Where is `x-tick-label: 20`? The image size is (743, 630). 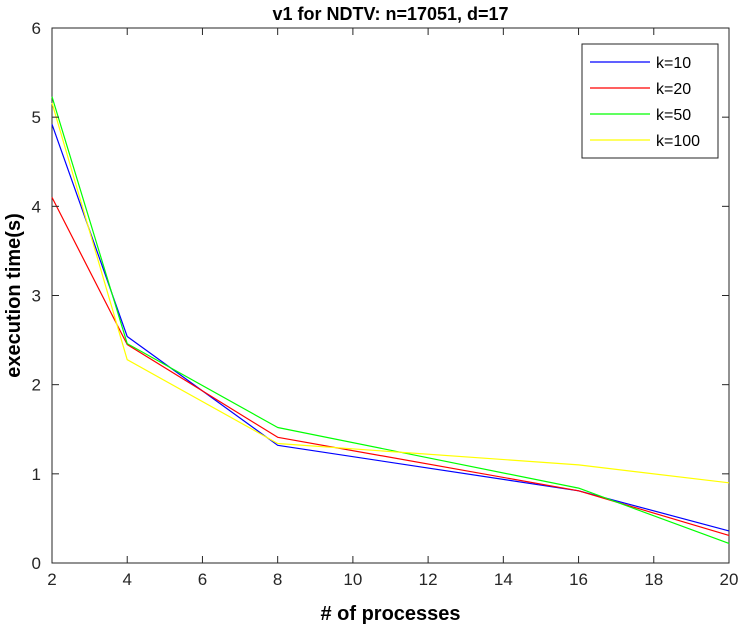
x-tick-label: 20 is located at coordinates (729, 579).